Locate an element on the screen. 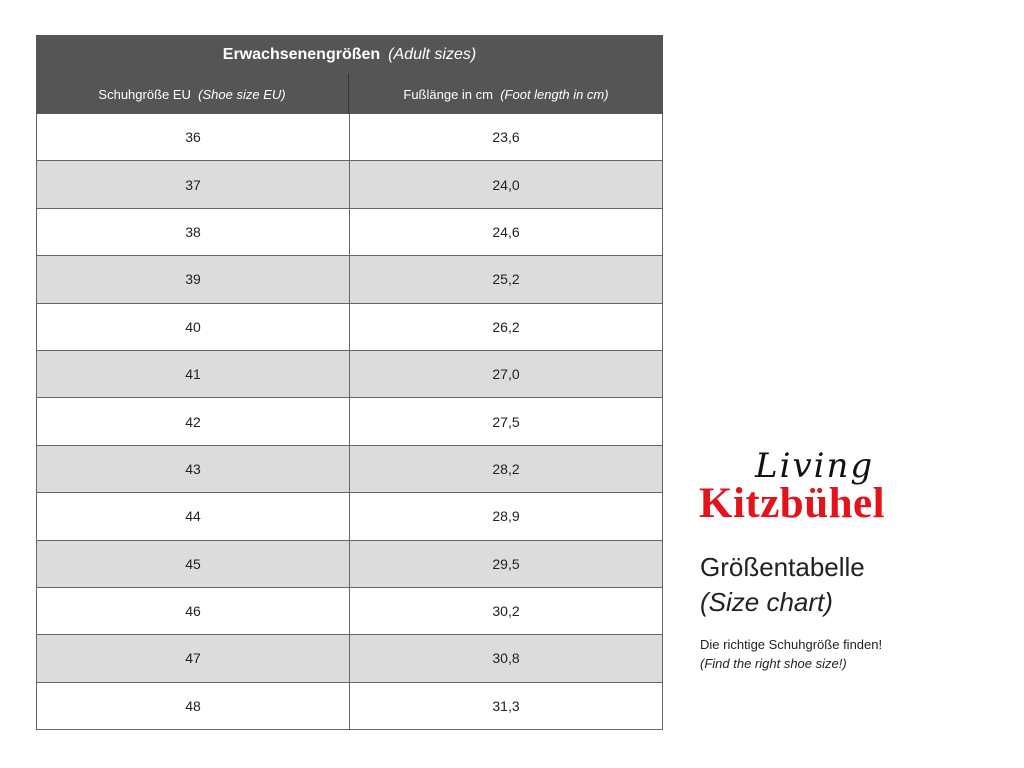  cell-foot-length: 24,6 is located at coordinates (506, 231).